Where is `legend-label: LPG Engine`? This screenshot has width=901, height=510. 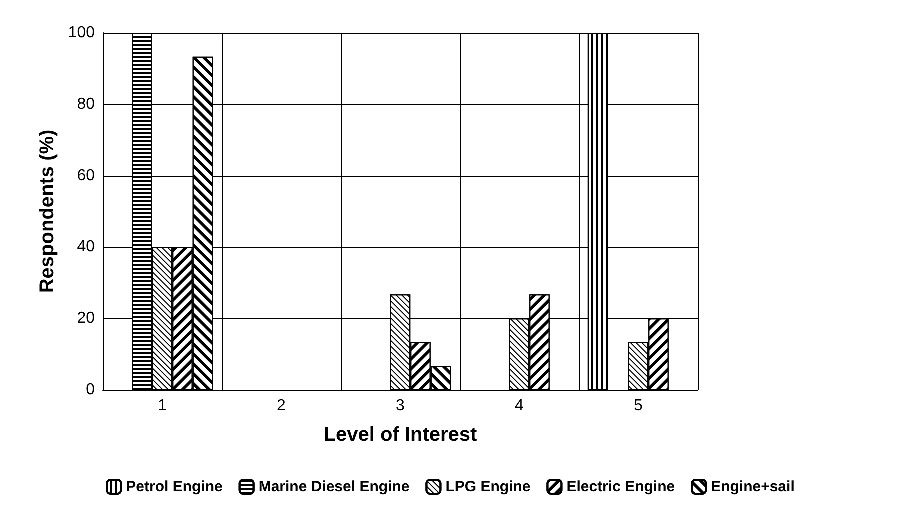
legend-label: LPG Engine is located at coordinates (488, 487).